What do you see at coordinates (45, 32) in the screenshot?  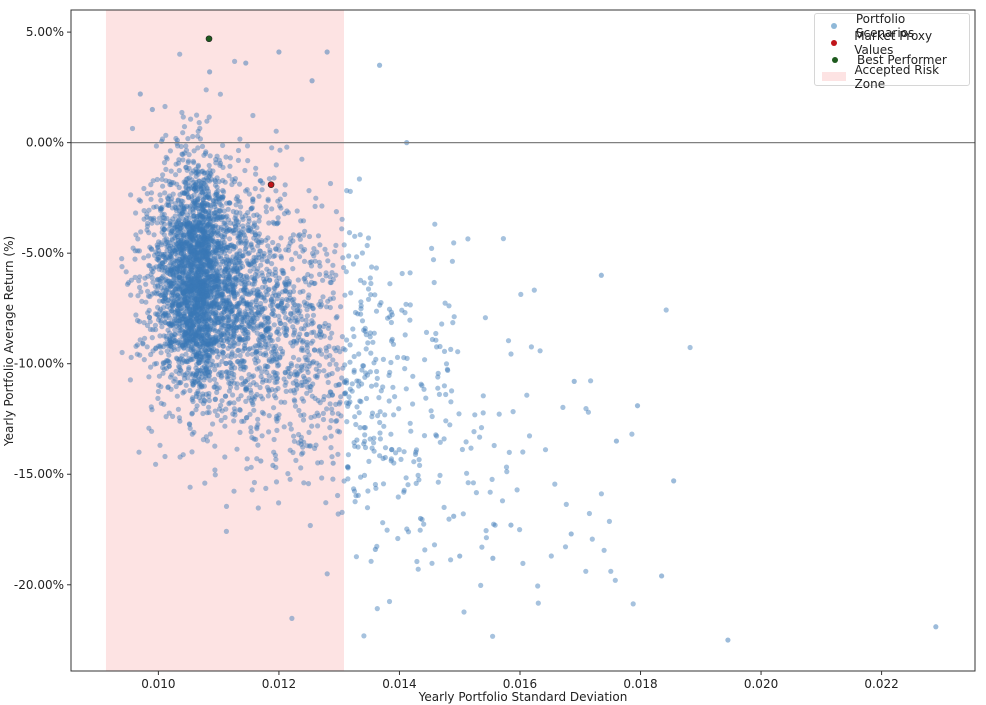 I see `y-tick-label: 5.00%` at bounding box center [45, 32].